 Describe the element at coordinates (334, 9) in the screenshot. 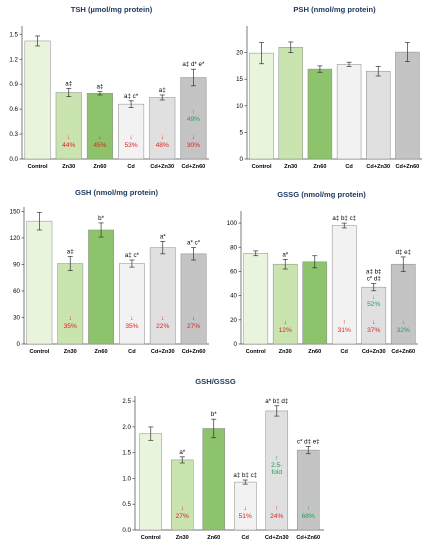

I see `chart-title: PSH (nmol/mg protein)` at that location.